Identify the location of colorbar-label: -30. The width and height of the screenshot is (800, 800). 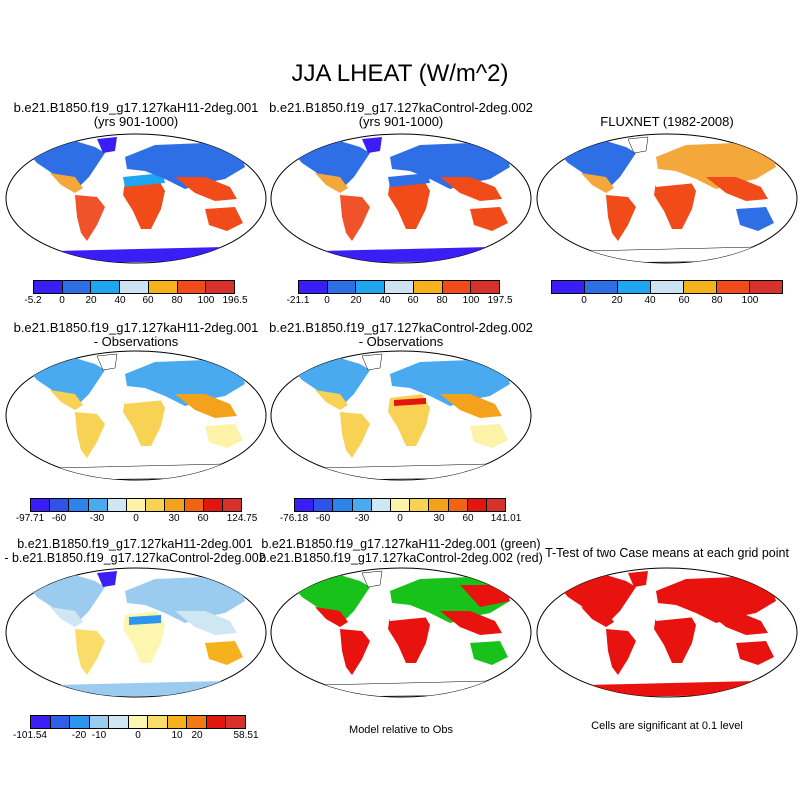
(362, 518).